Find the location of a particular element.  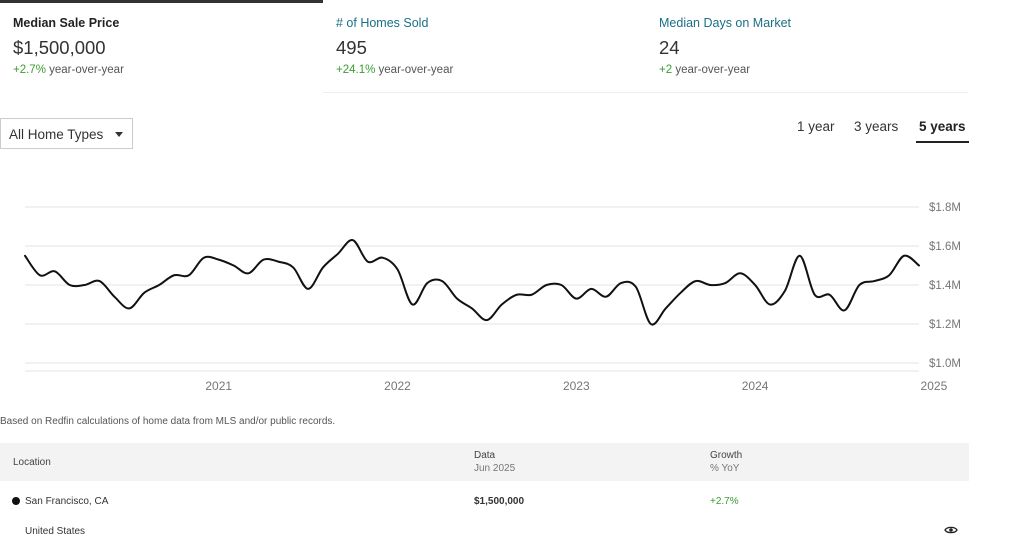

column-header-growth-sub: % YoY is located at coordinates (725, 468).